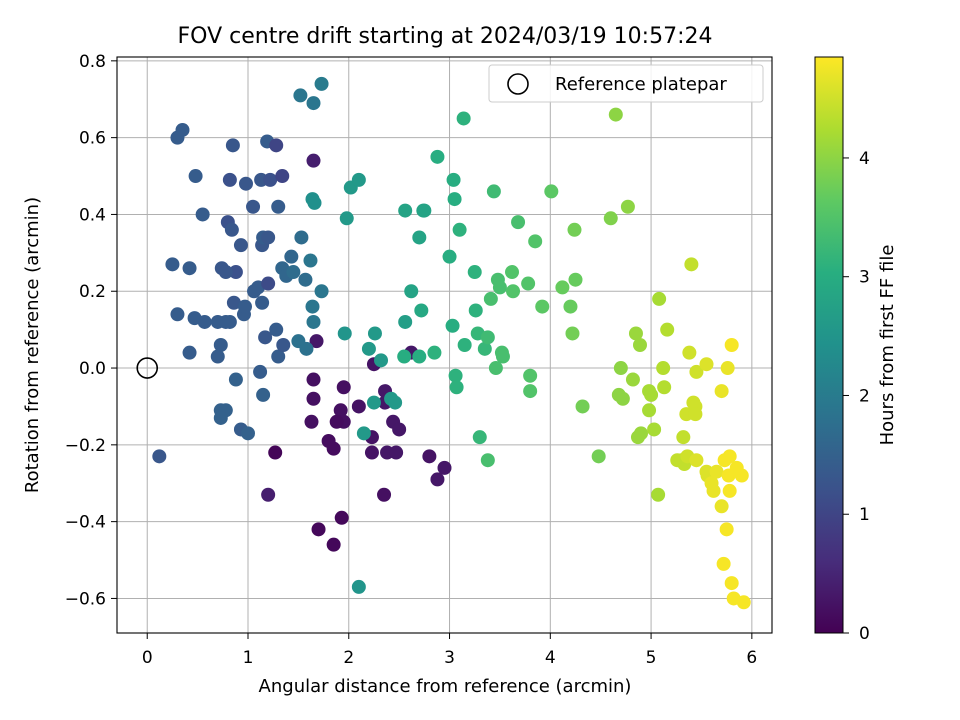 This screenshot has width=960, height=720. Describe the element at coordinates (147, 658) in the screenshot. I see `x-tick-label: 0` at that location.